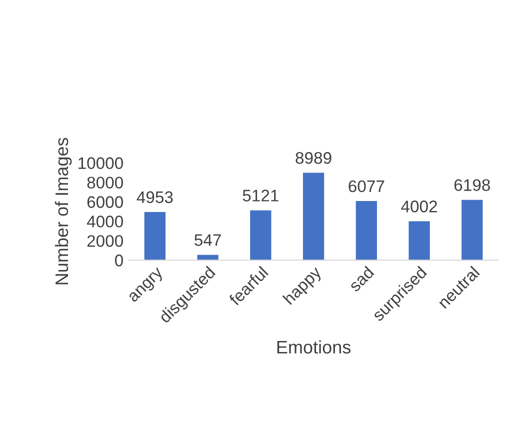 Image resolution: width=514 pixels, height=423 pixels. I want to click on data-label: 4002, so click(419, 206).